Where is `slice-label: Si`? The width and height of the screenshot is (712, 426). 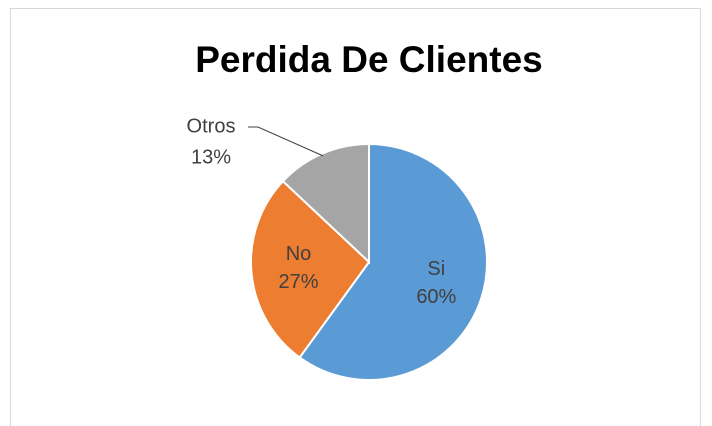 slice-label: Si is located at coordinates (436, 269).